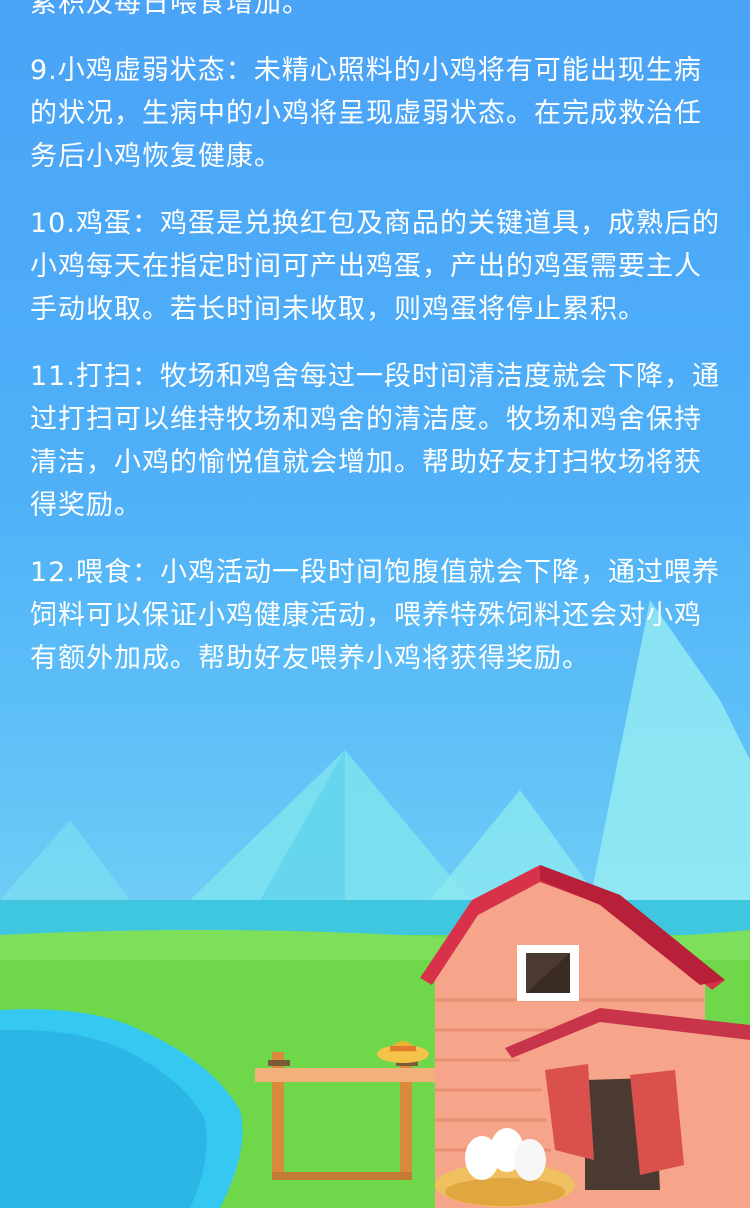 This screenshot has width=750, height=1208. What do you see at coordinates (347, 1116) in the screenshot?
I see `fence-icon` at bounding box center [347, 1116].